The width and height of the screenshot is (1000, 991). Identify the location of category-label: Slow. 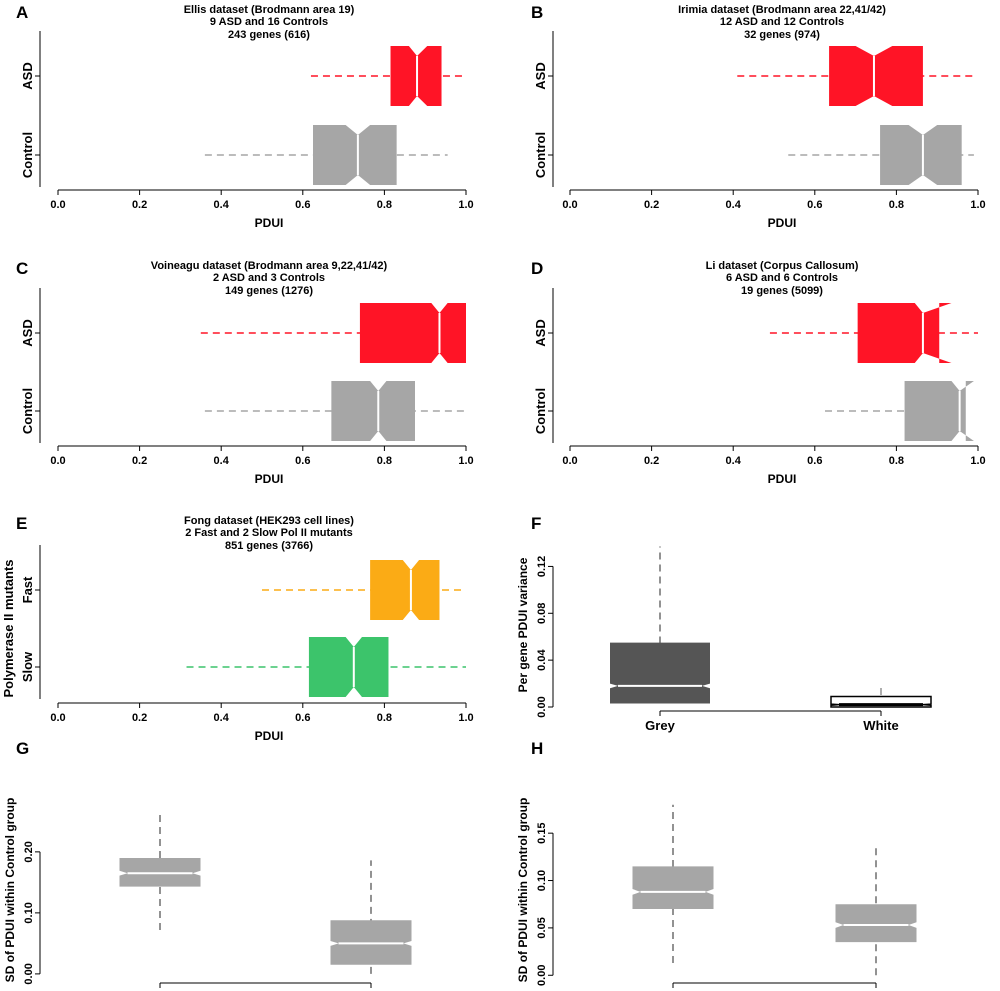
(27, 666).